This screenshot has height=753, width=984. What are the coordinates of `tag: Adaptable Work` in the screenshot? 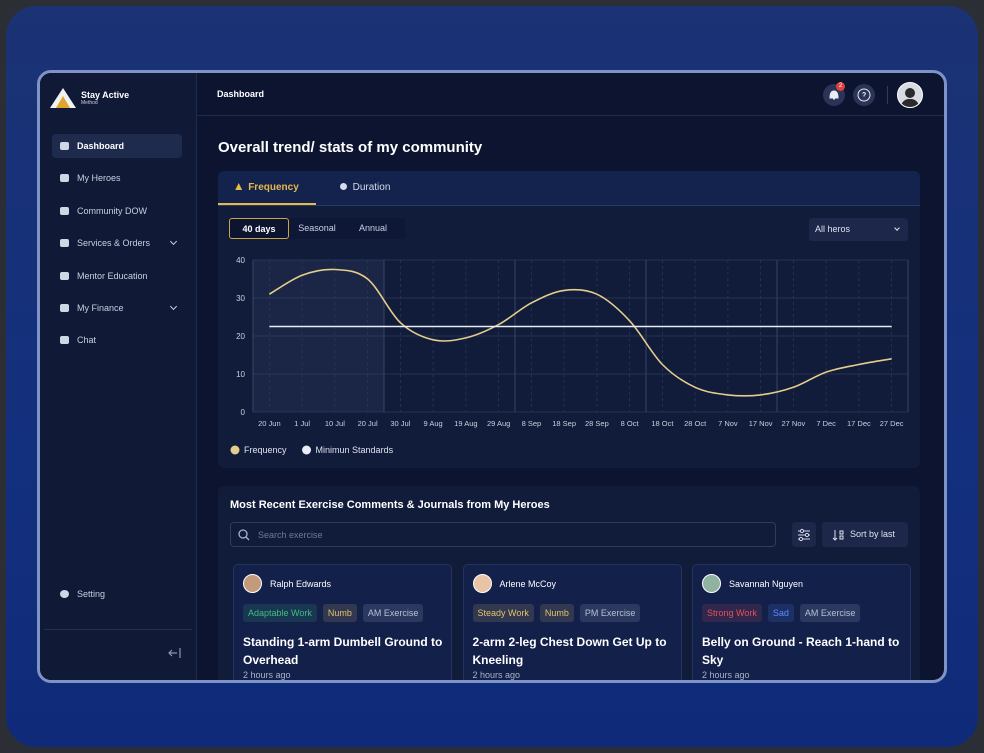 It's located at (280, 613).